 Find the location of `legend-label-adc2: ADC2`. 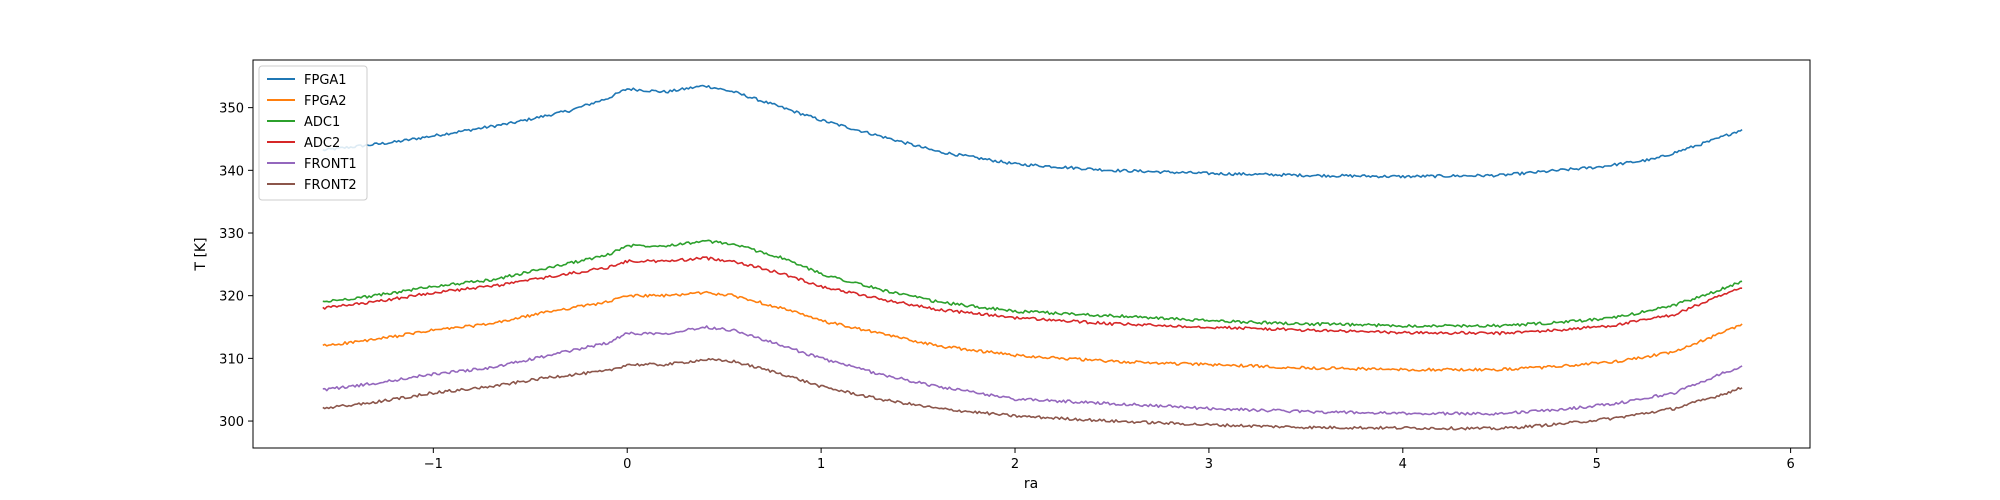

legend-label-adc2: ADC2 is located at coordinates (322, 143).